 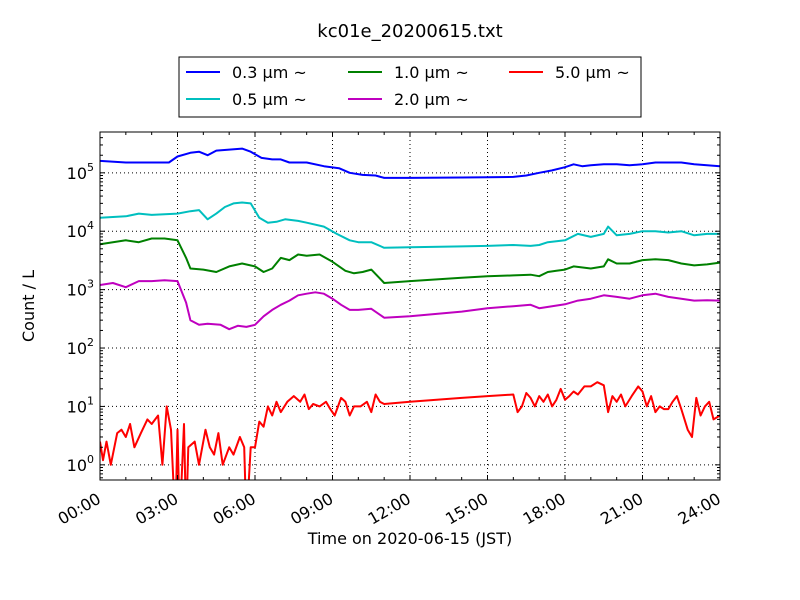 I want to click on y-axis-label: Count / L, so click(x=28, y=306).